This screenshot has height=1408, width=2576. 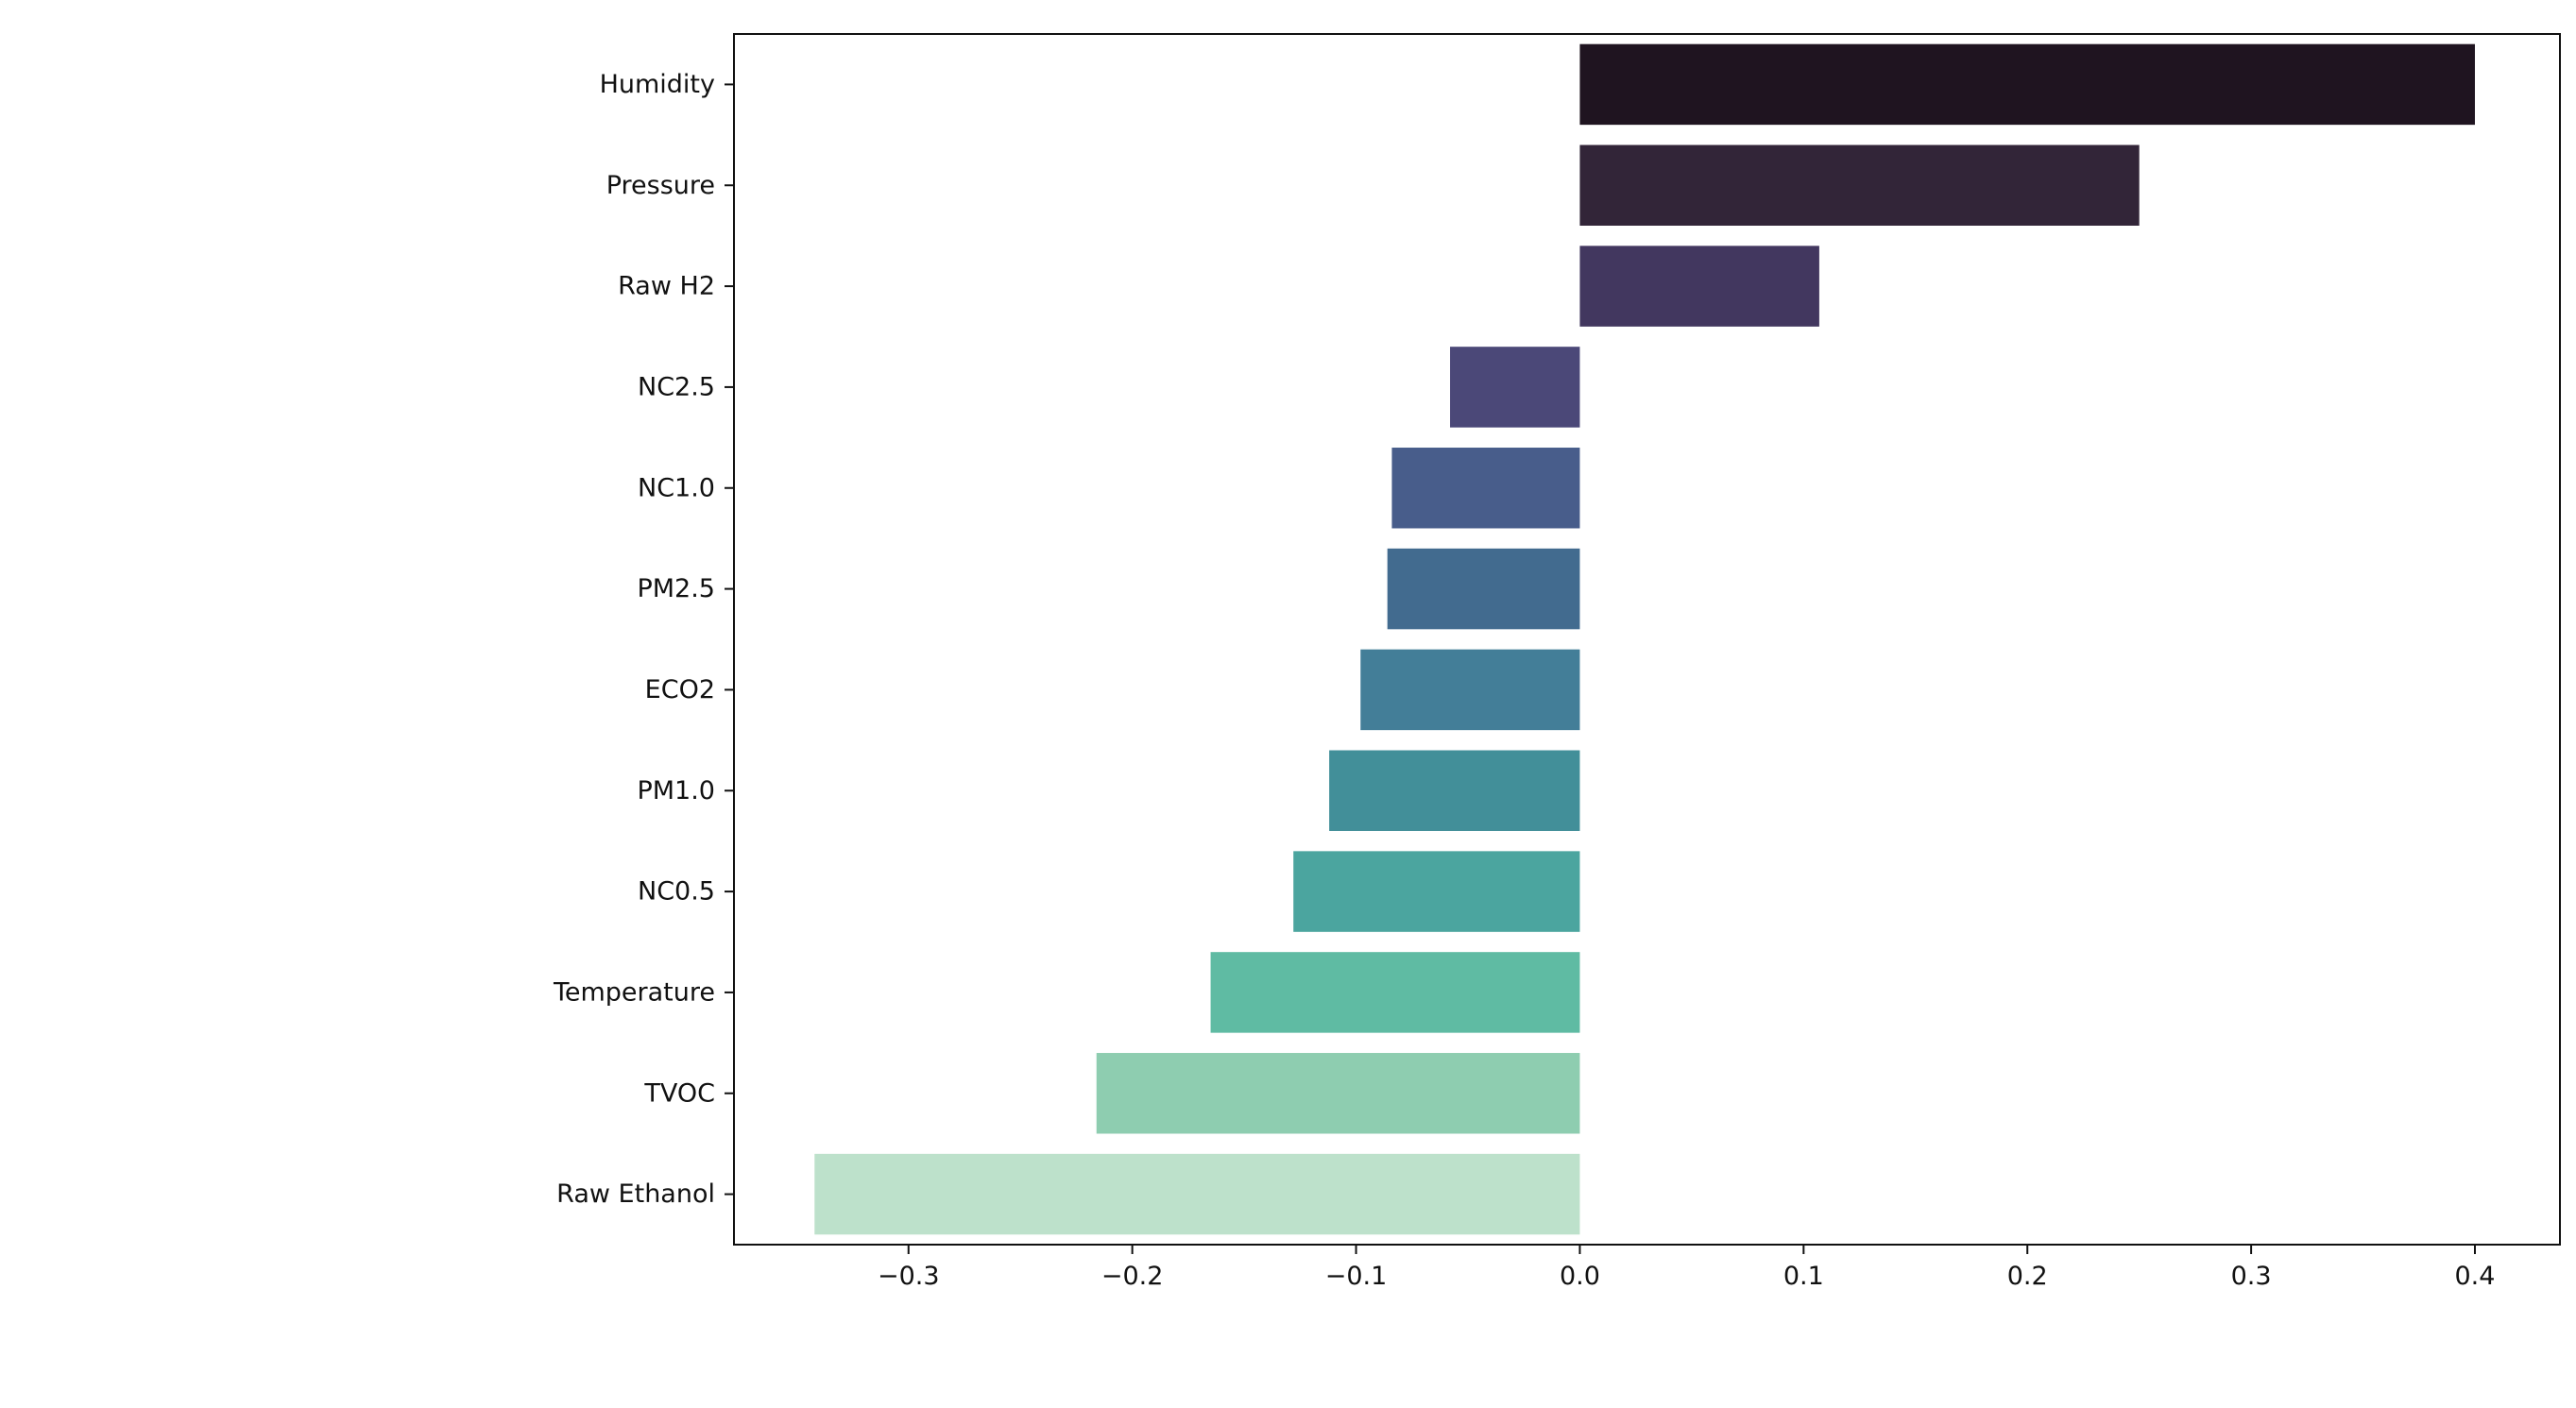 What do you see at coordinates (667, 286) in the screenshot?
I see `y-tick-label: Raw H2` at bounding box center [667, 286].